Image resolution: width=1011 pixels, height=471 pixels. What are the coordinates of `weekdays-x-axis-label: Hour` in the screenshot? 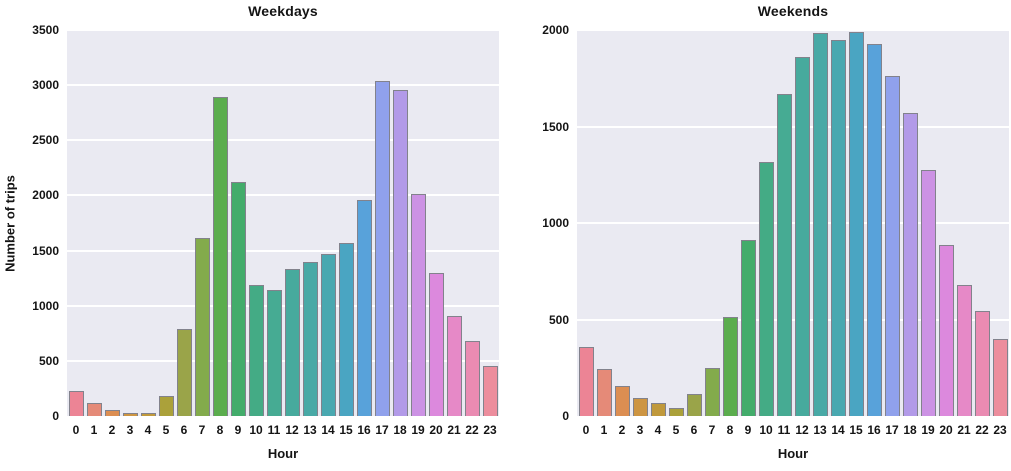 It's located at (283, 453).